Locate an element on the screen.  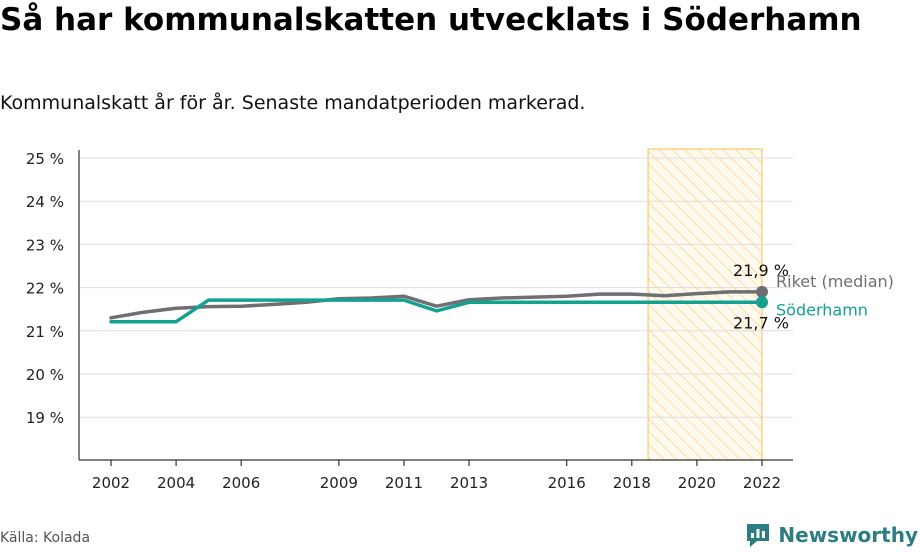
x-tick-label: 2002 is located at coordinates (111, 483).